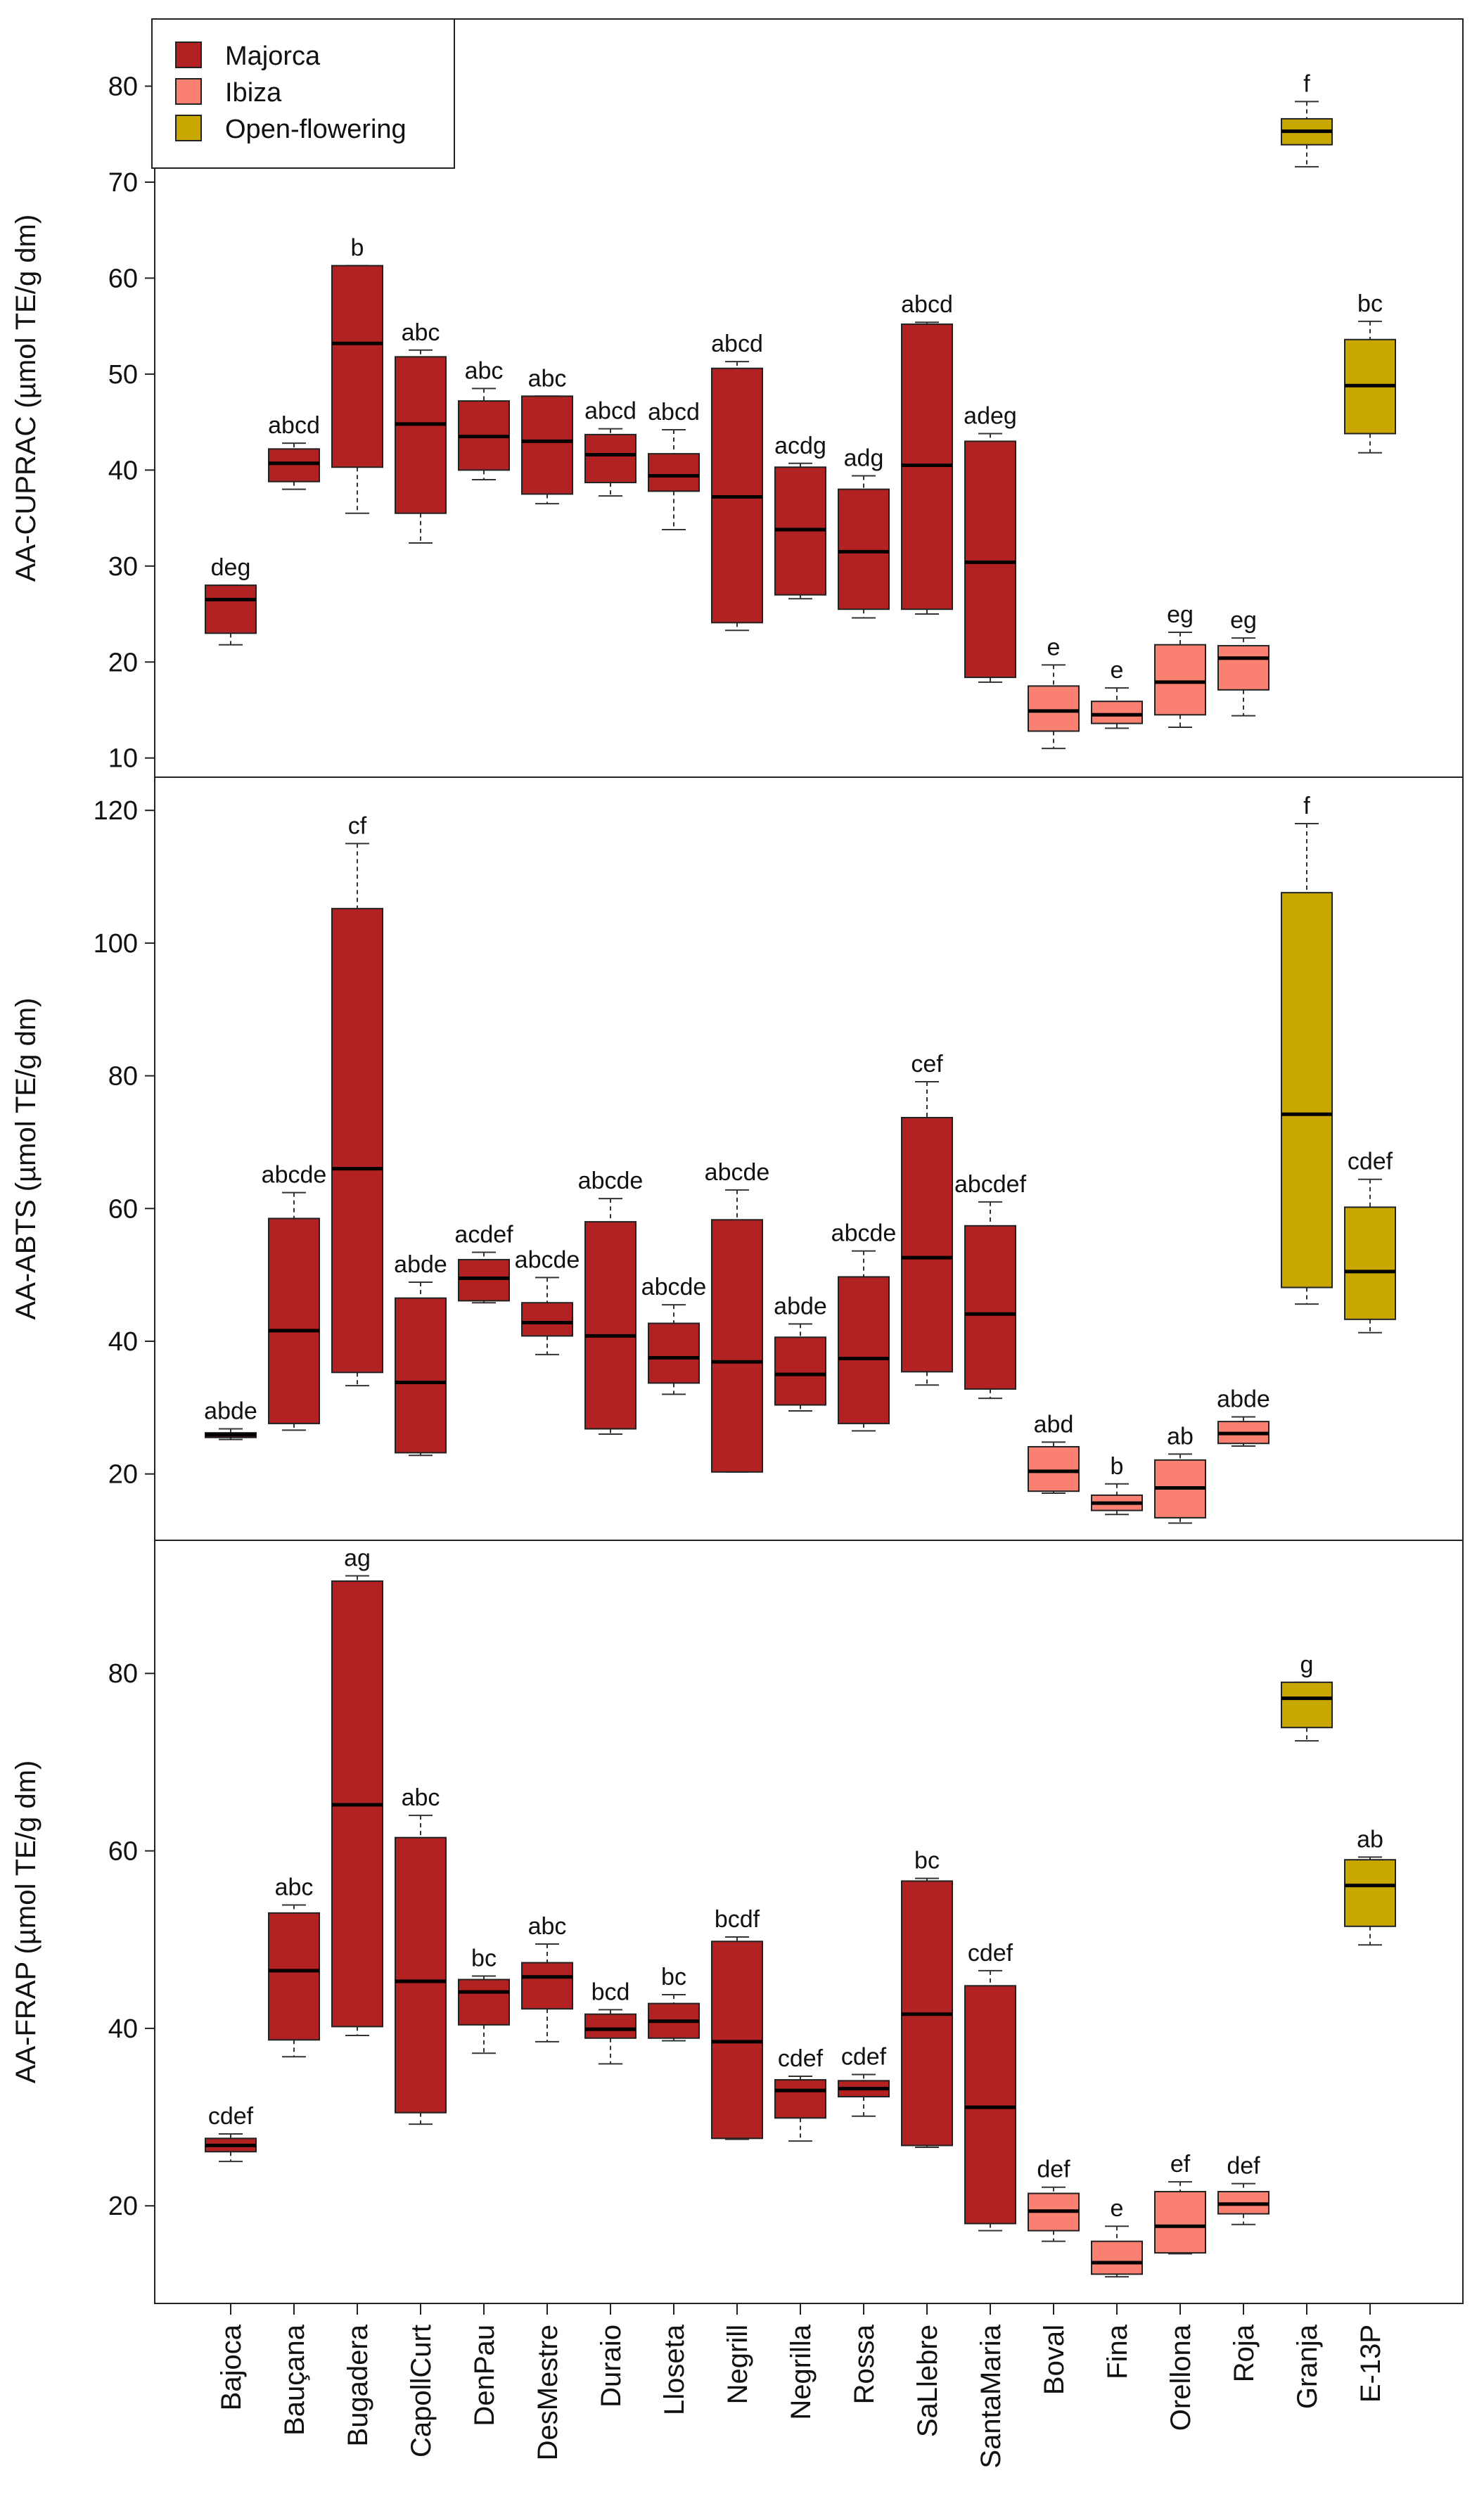  I want to click on significance-label: cf, so click(358, 825).